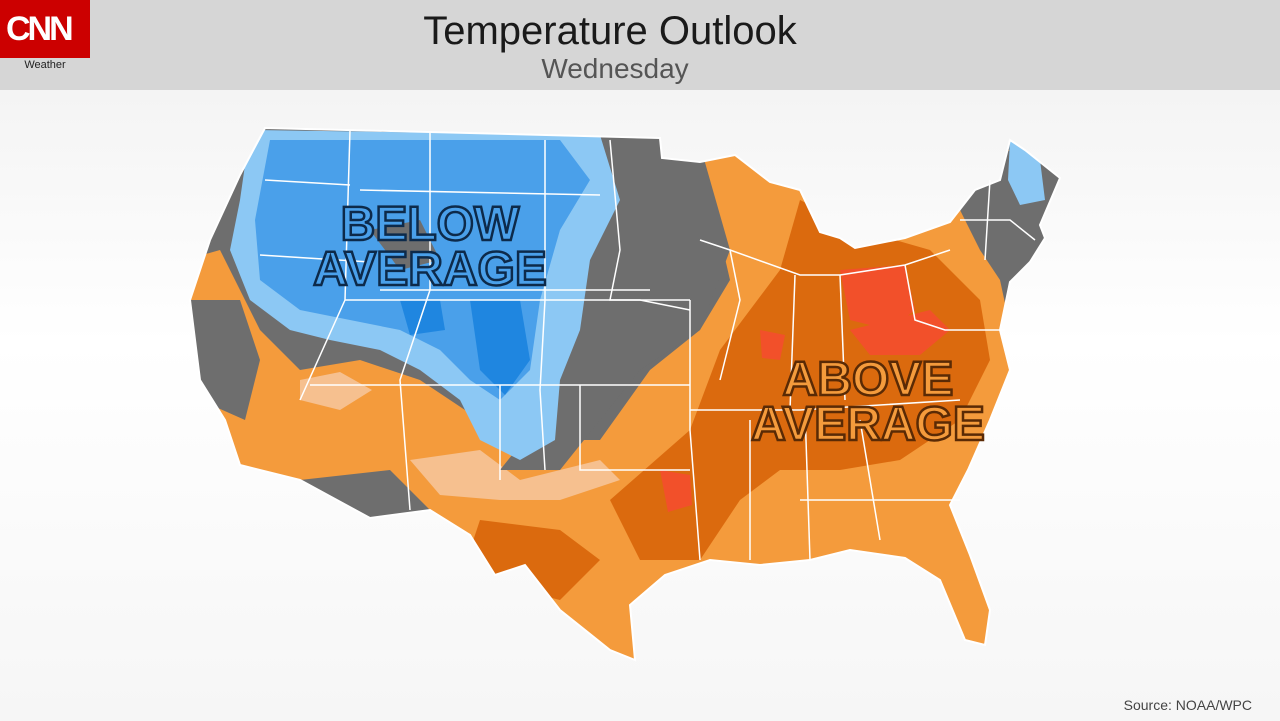  I want to click on below-average-label-line1: BELOW, so click(430, 224).